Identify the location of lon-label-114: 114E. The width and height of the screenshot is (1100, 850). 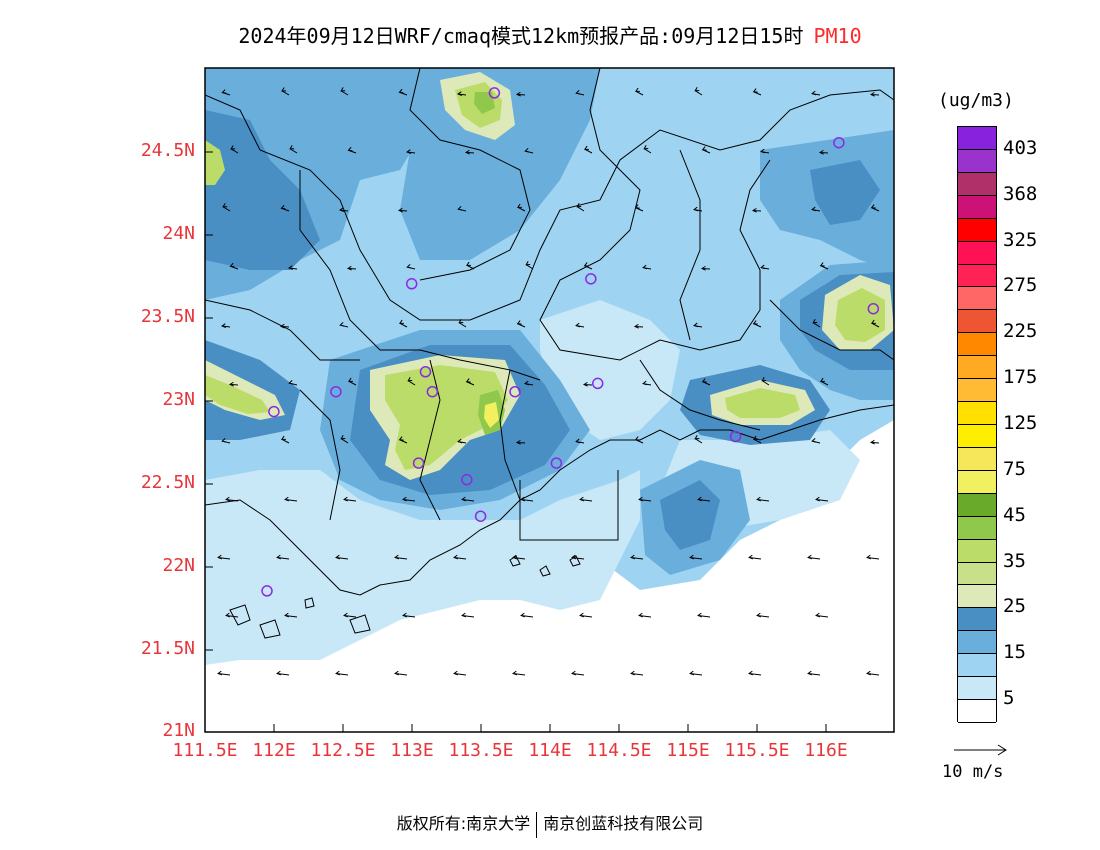
(550, 750).